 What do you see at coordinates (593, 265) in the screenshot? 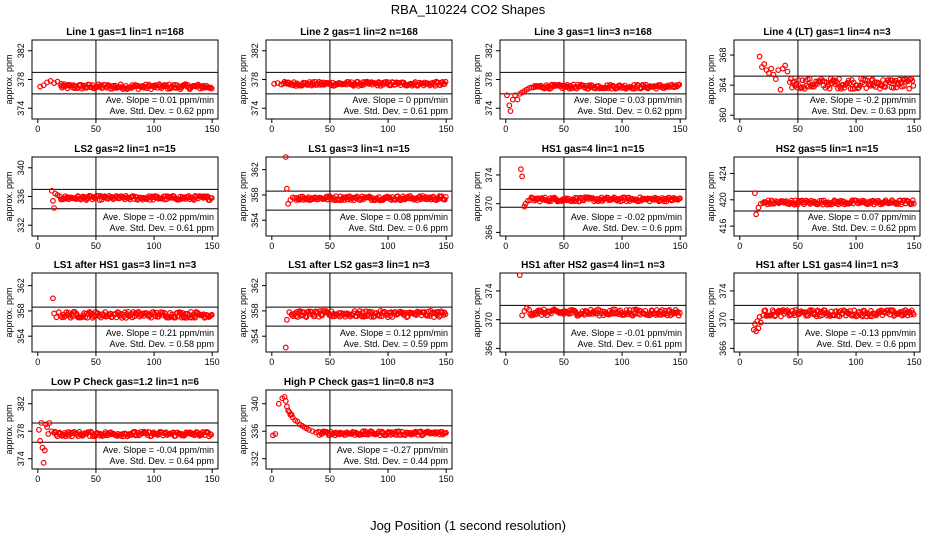
I see `panel-title: HS1 after HS2 gas=4 lin=1 n=3` at bounding box center [593, 265].